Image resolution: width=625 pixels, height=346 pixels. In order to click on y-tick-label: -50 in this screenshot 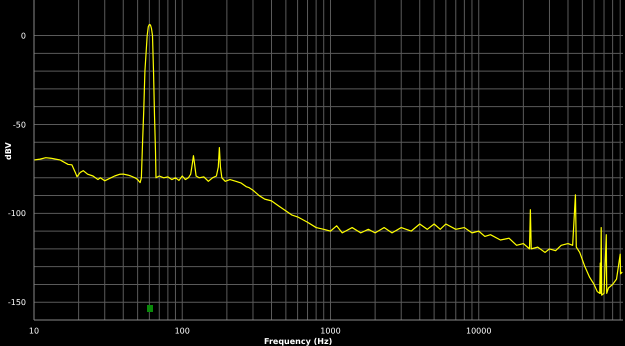, I will do `click(19, 125)`.